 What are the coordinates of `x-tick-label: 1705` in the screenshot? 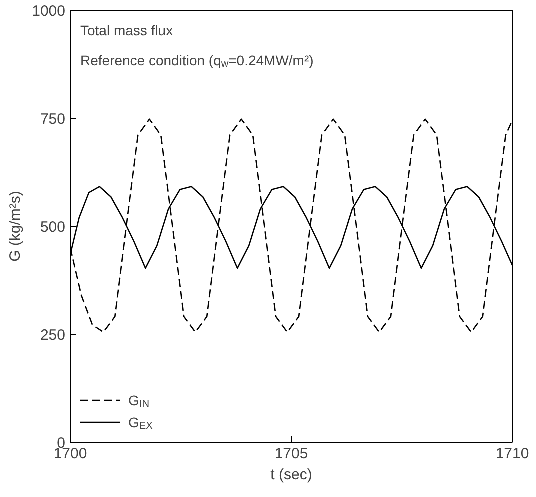 It's located at (291, 454).